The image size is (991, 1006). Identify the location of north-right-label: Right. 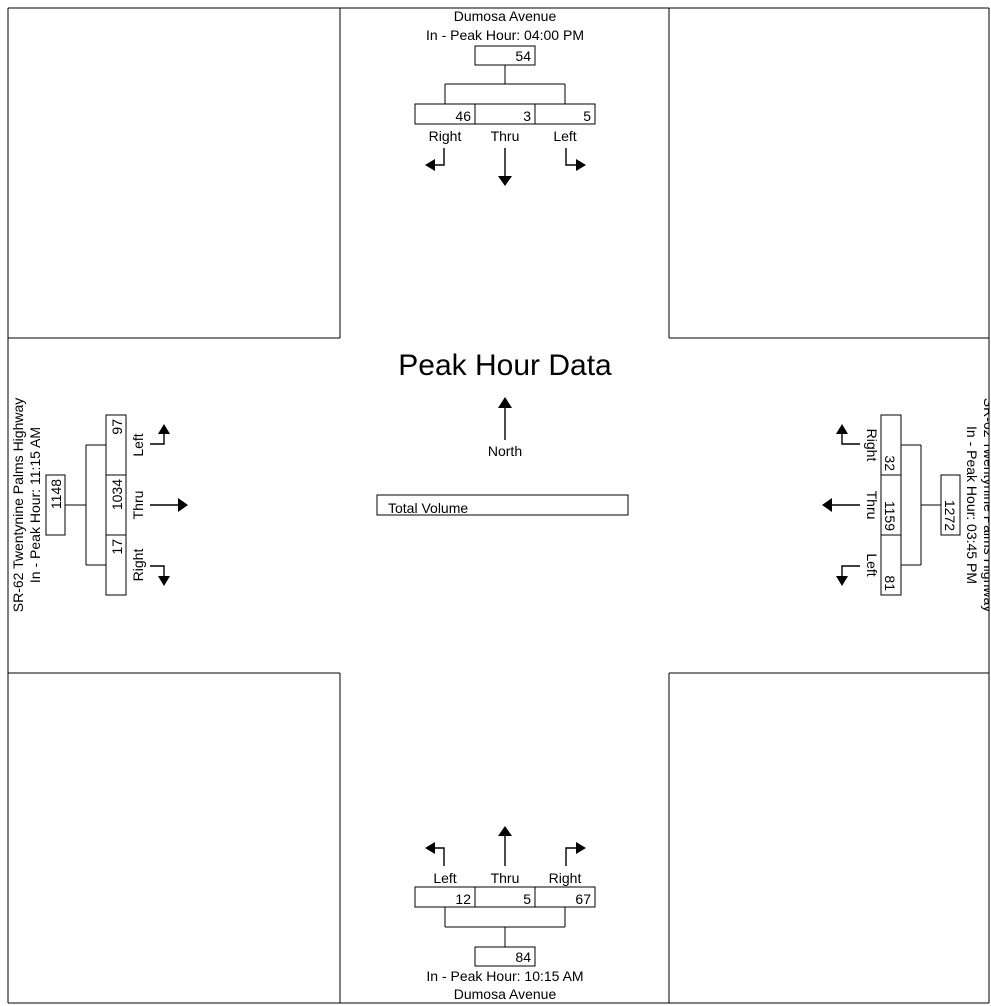
(445, 136).